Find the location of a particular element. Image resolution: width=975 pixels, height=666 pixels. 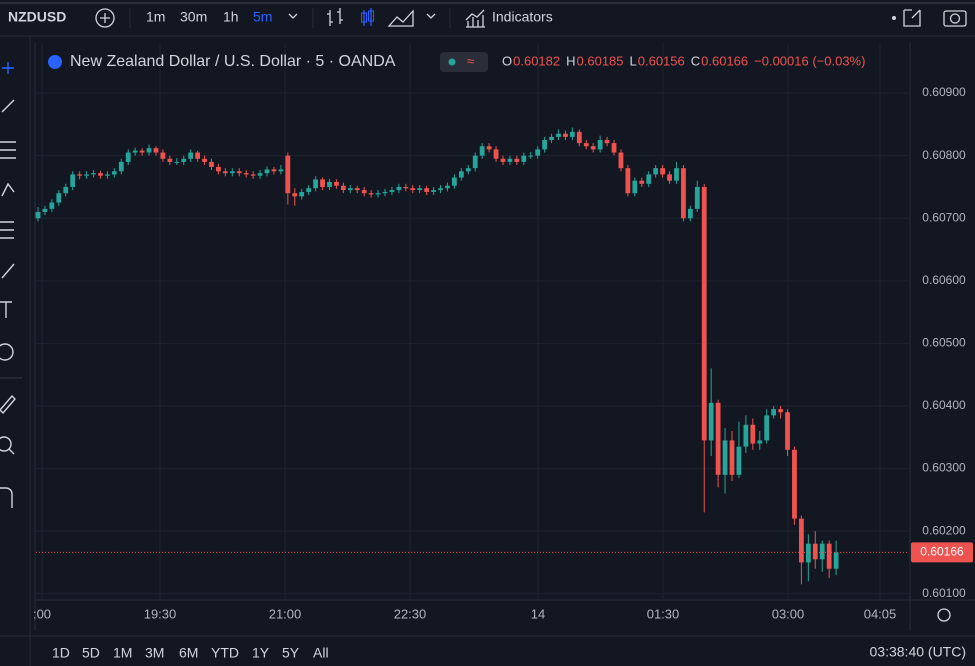

fib-tool is located at coordinates (8, 150).